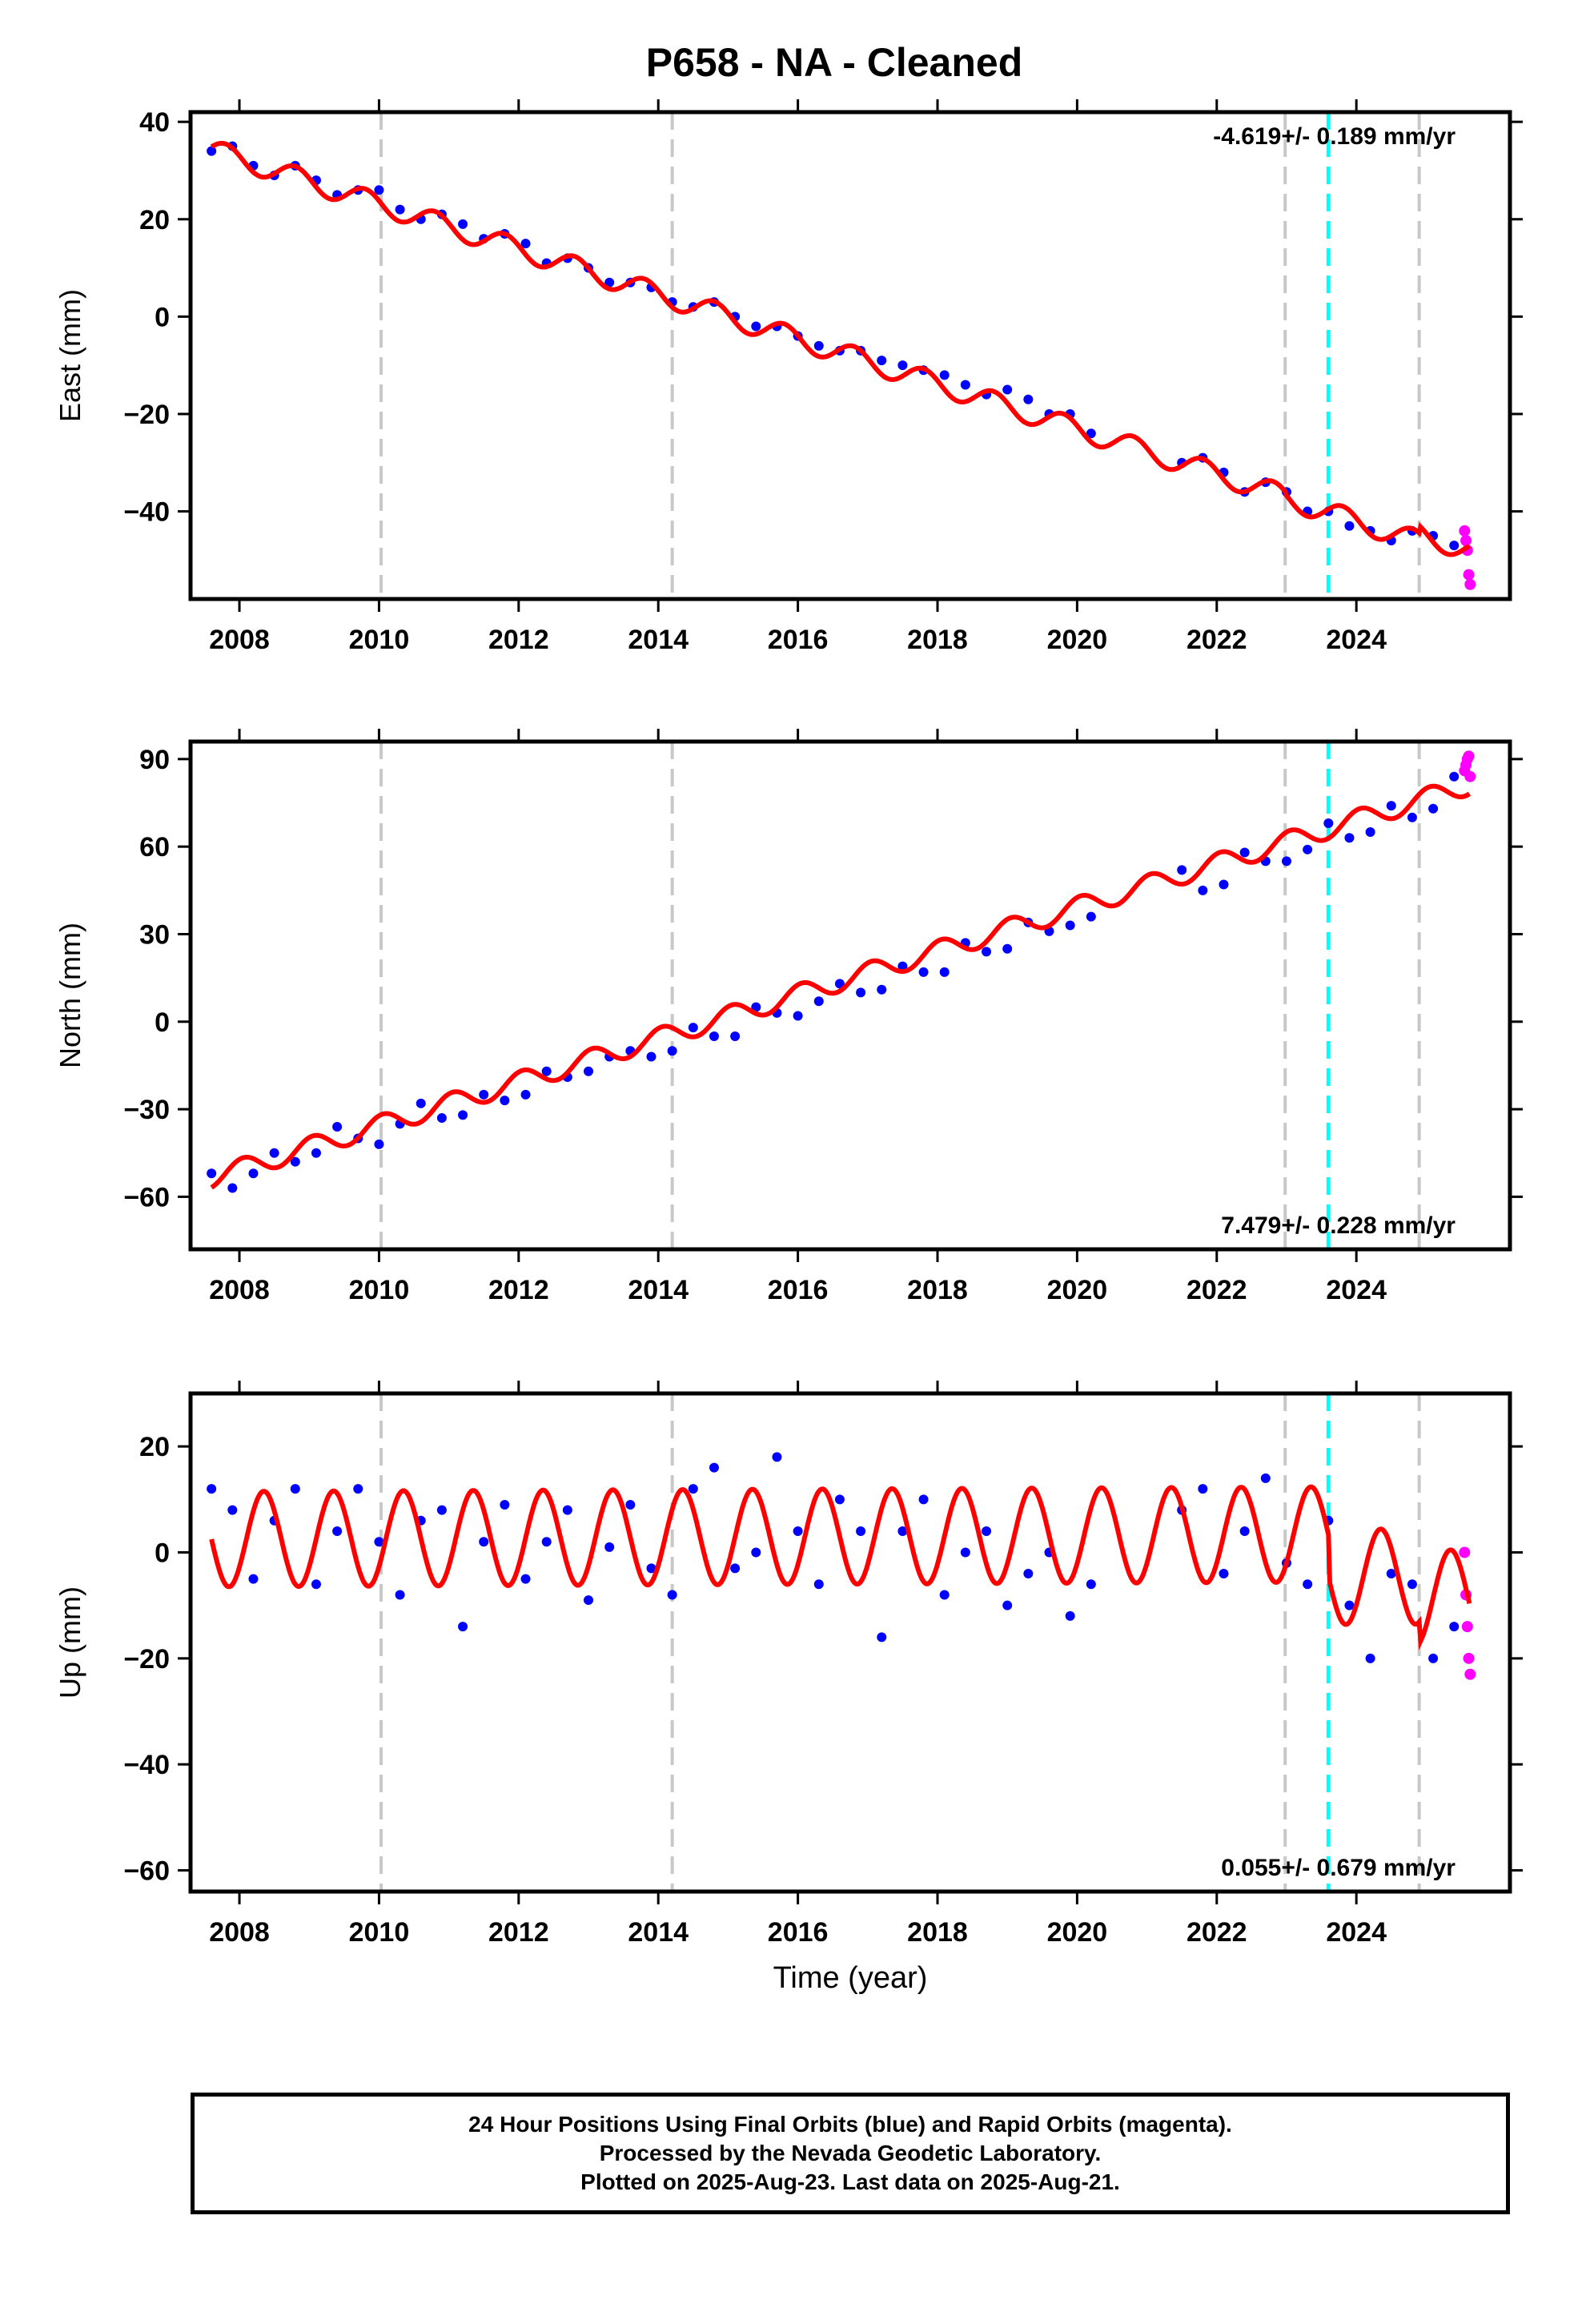  I want to click on y-tick-label: −30, so click(146, 1110).